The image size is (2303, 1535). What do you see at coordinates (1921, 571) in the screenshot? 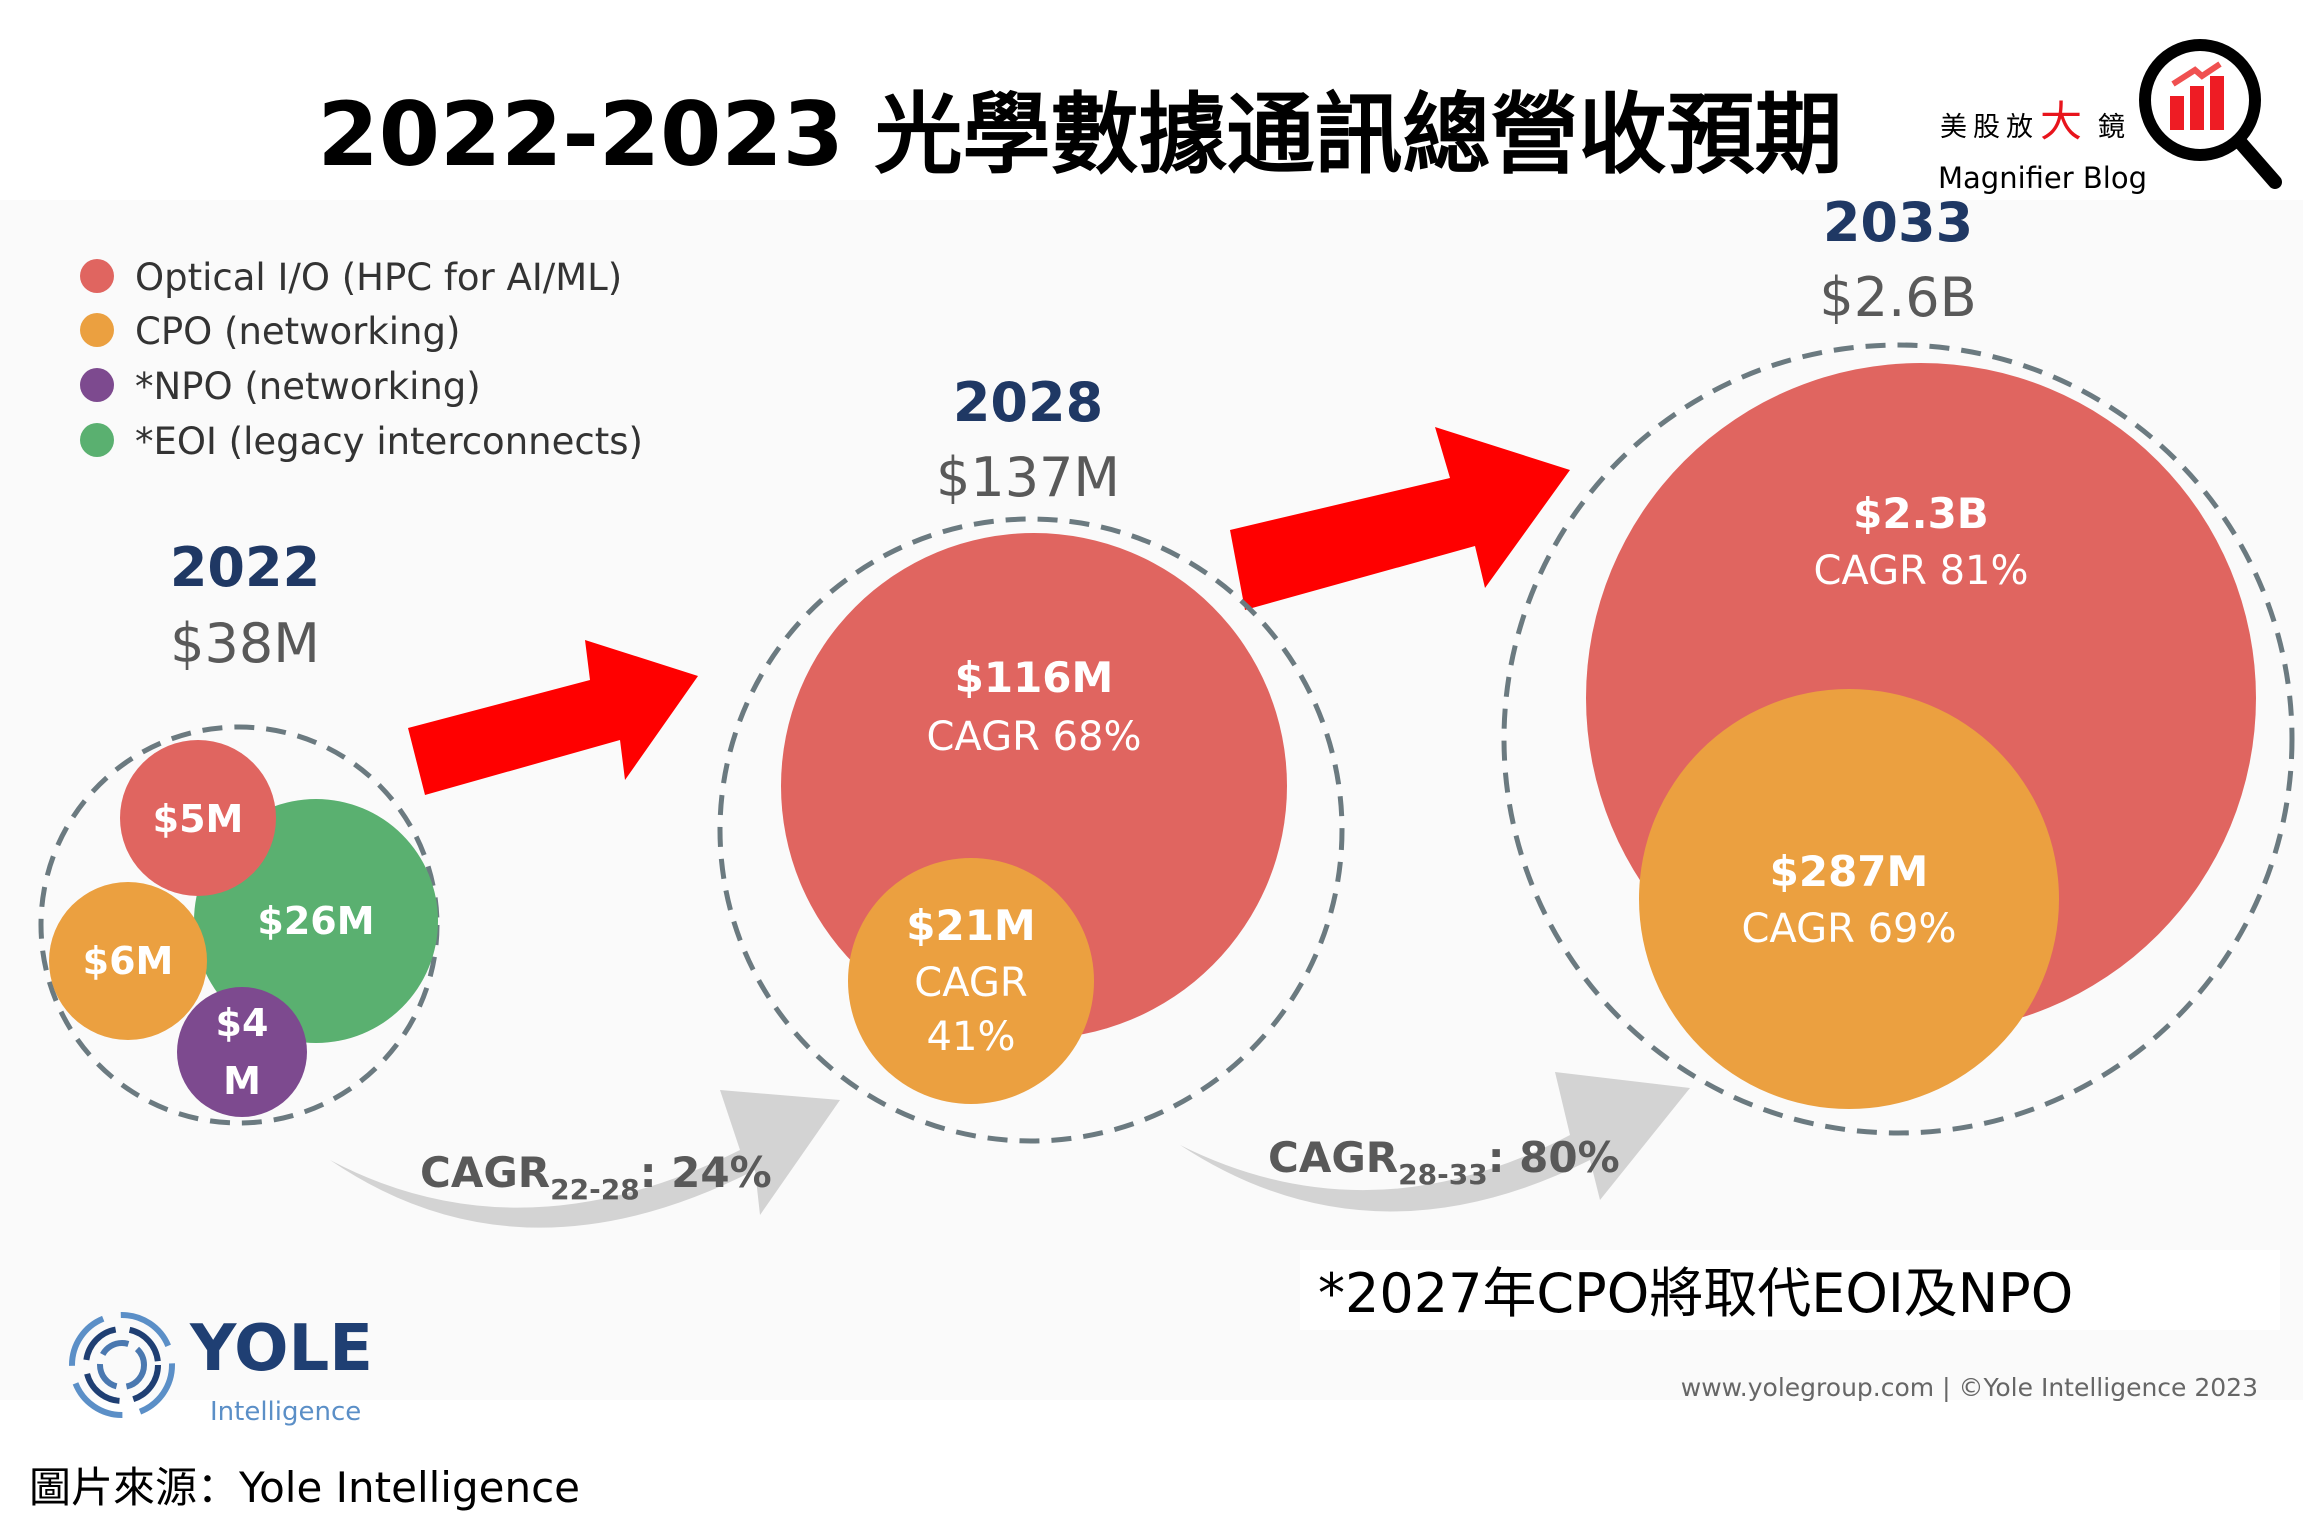
I see `cagr-optical-2033: CAGR 81%` at bounding box center [1921, 571].